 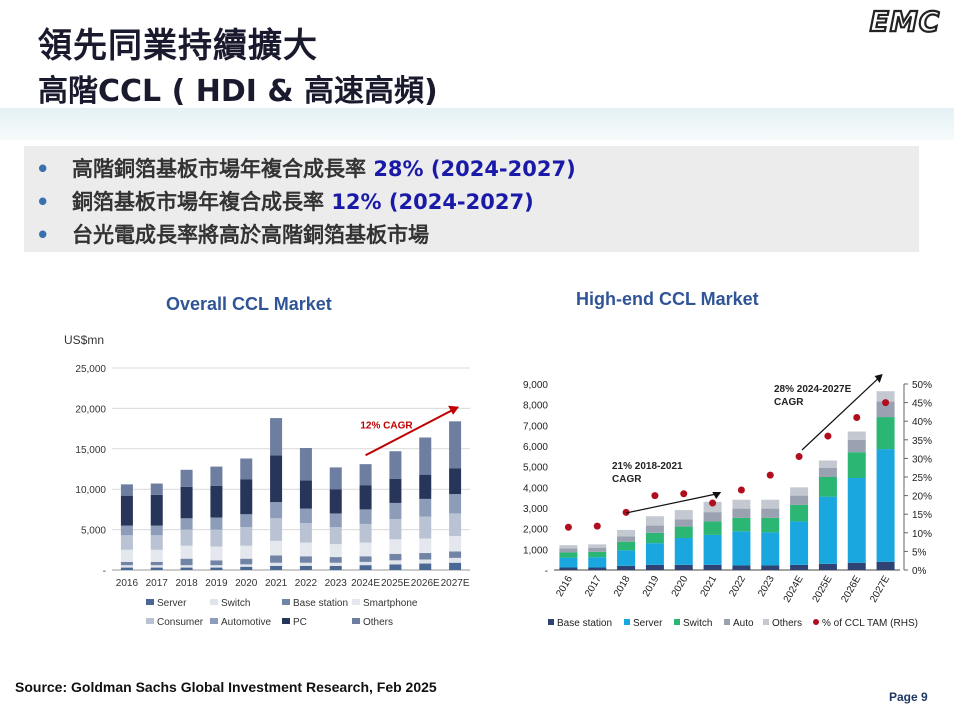 What do you see at coordinates (306, 583) in the screenshot?
I see `x-tick-label: 2022` at bounding box center [306, 583].